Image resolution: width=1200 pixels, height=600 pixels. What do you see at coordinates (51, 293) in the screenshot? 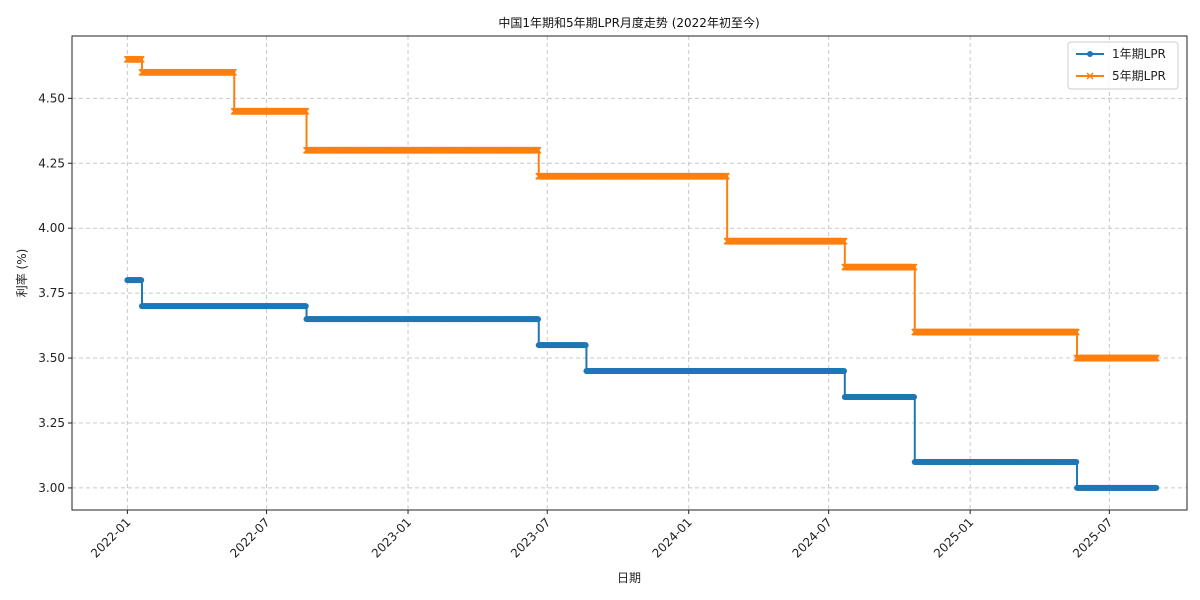
I see `y-tick-label: 3.75` at bounding box center [51, 293].